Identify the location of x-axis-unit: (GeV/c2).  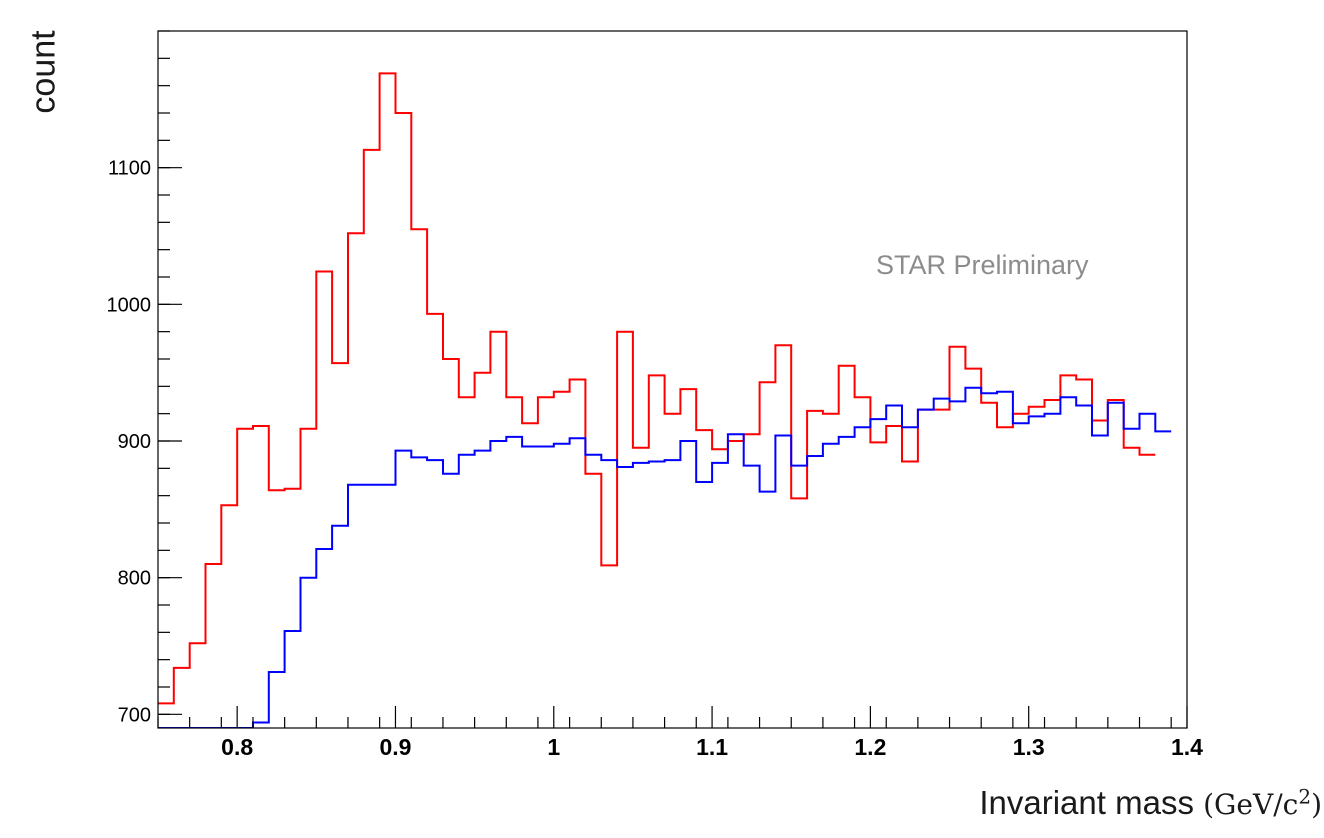
(1262, 802).